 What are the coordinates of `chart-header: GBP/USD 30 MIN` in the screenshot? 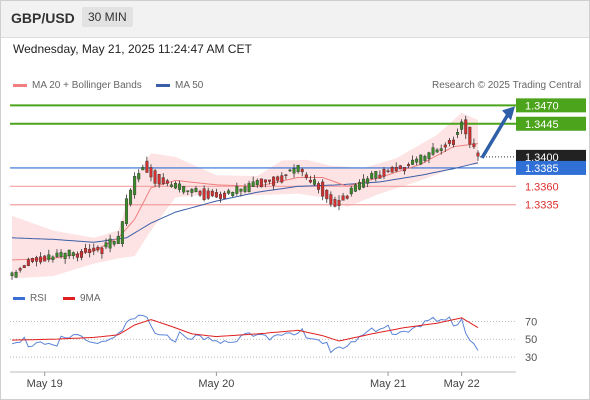 It's located at (295, 19).